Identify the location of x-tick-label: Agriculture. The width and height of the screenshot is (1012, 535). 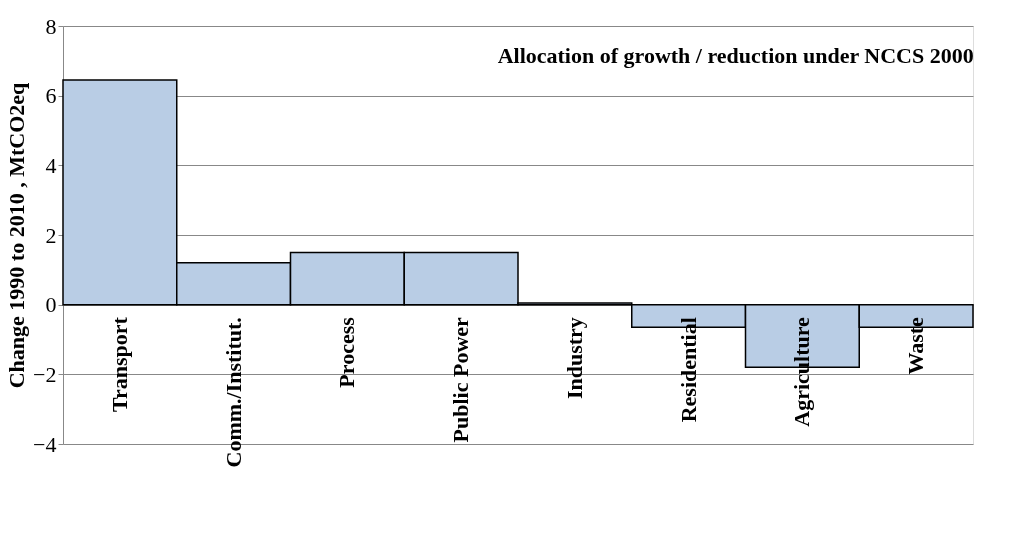
(802, 371).